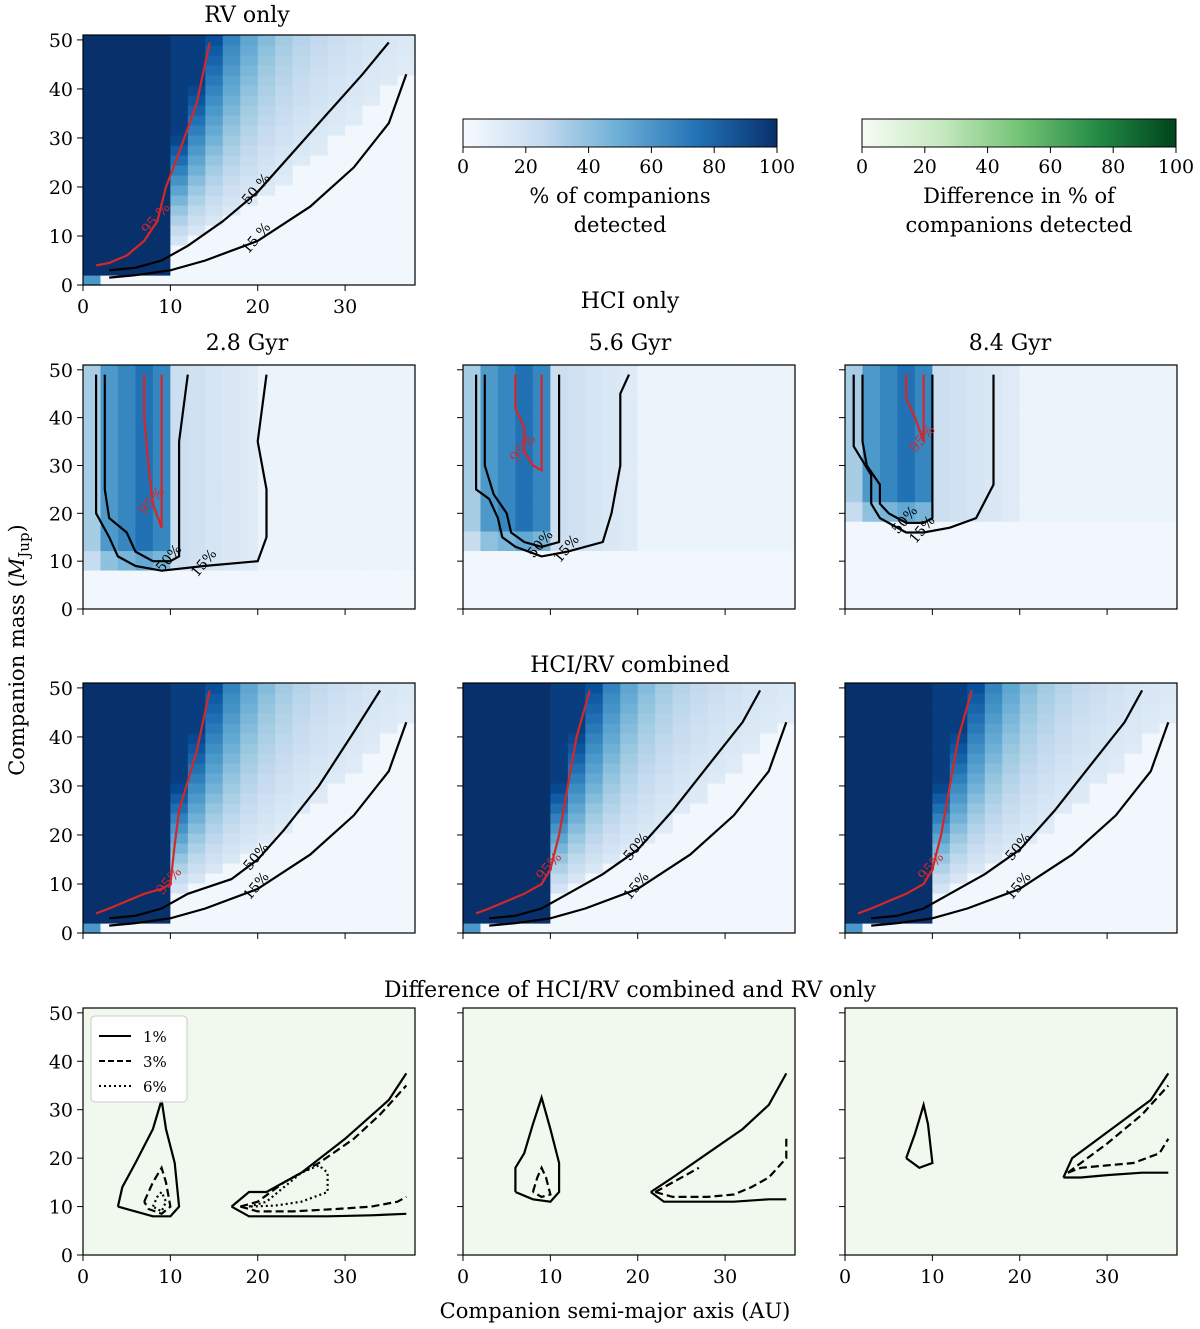 Image resolution: width=1200 pixels, height=1329 pixels. I want to click on y-tick-label: 20, so click(61, 188).